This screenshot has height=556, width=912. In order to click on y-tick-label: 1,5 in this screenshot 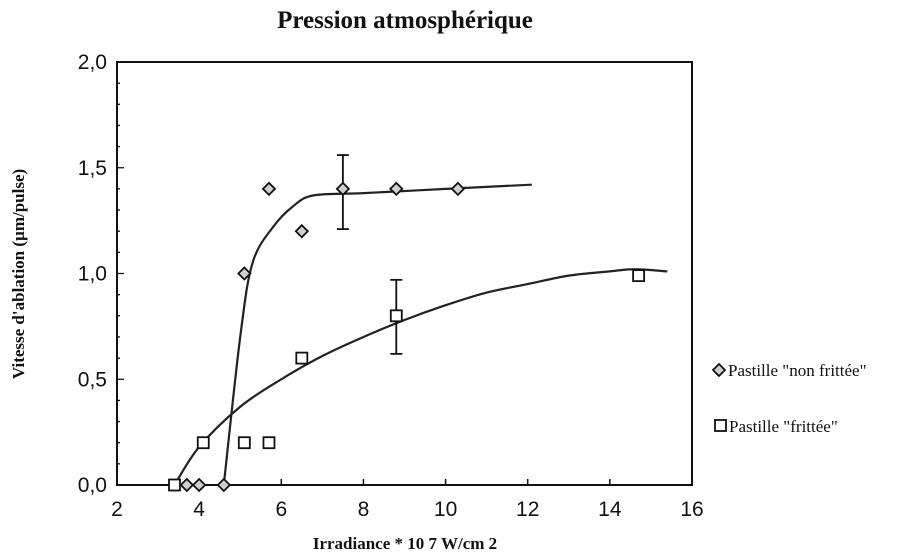, I will do `click(92, 168)`.